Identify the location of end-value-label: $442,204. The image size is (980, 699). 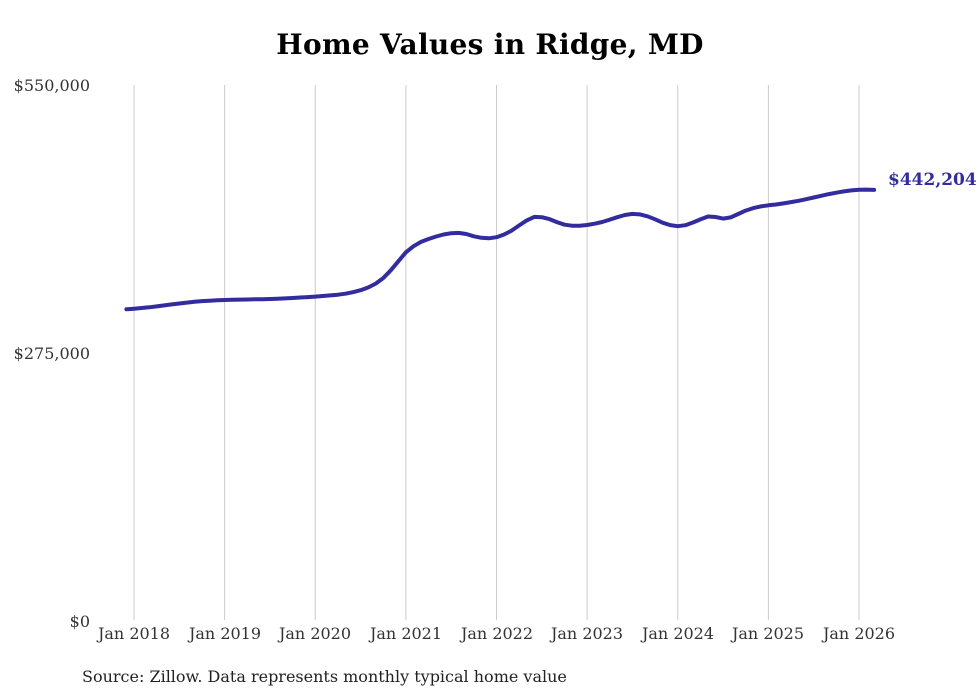
(932, 180).